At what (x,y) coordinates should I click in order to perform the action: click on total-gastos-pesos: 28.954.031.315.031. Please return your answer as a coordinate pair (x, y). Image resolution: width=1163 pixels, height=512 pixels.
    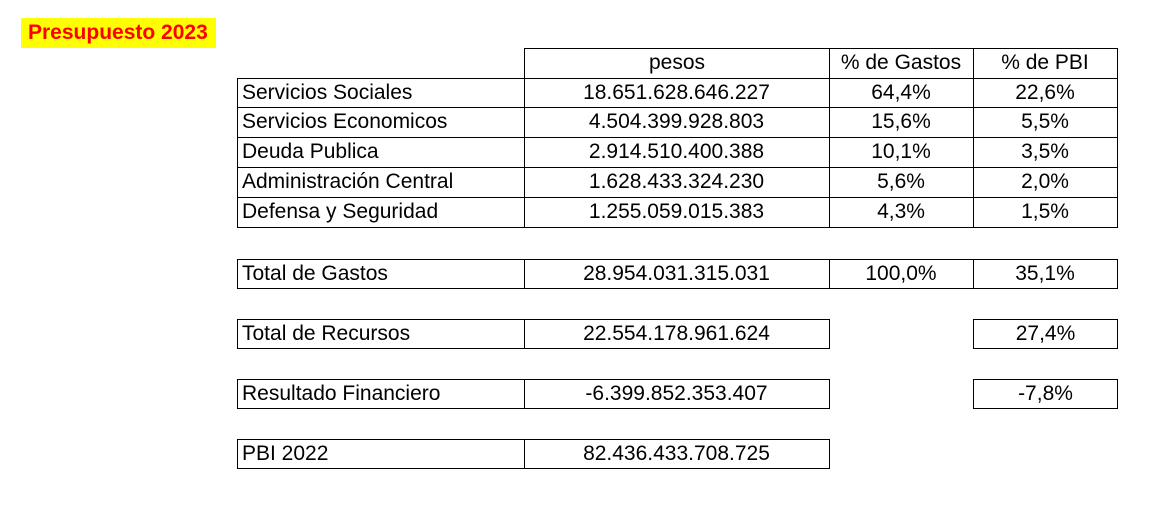
    Looking at the image, I should click on (677, 274).